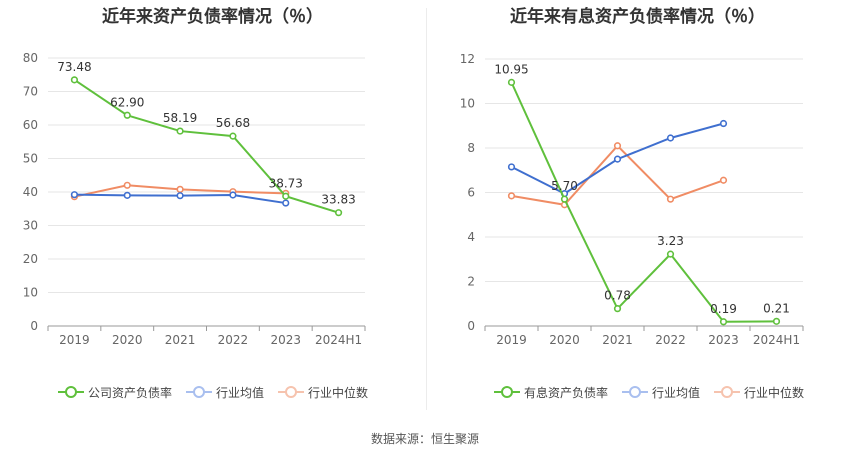 The height and width of the screenshot is (459, 850). I want to click on legend-label: 有息资产负债率, so click(566, 392).